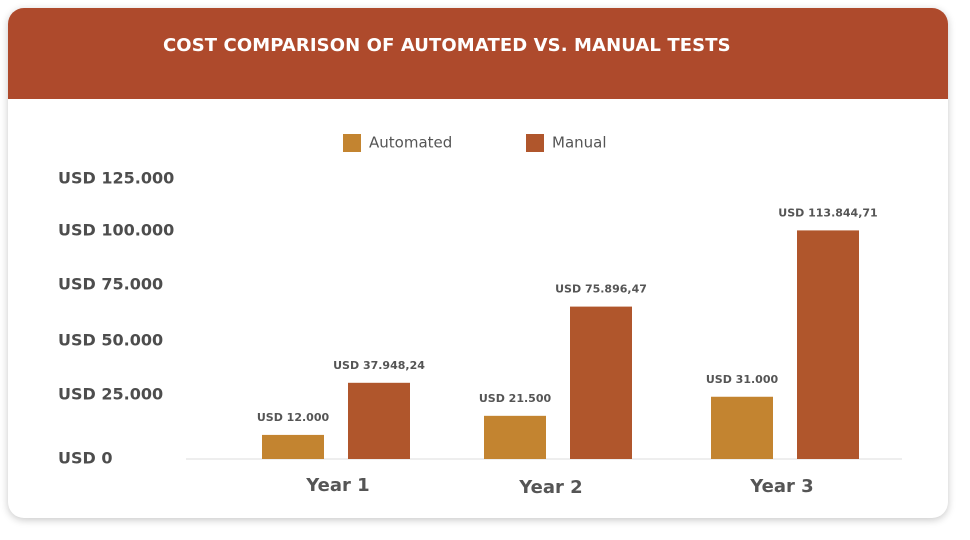 This screenshot has height=540, width=970. What do you see at coordinates (110, 284) in the screenshot?
I see `y-tick-label: USD 75.000` at bounding box center [110, 284].